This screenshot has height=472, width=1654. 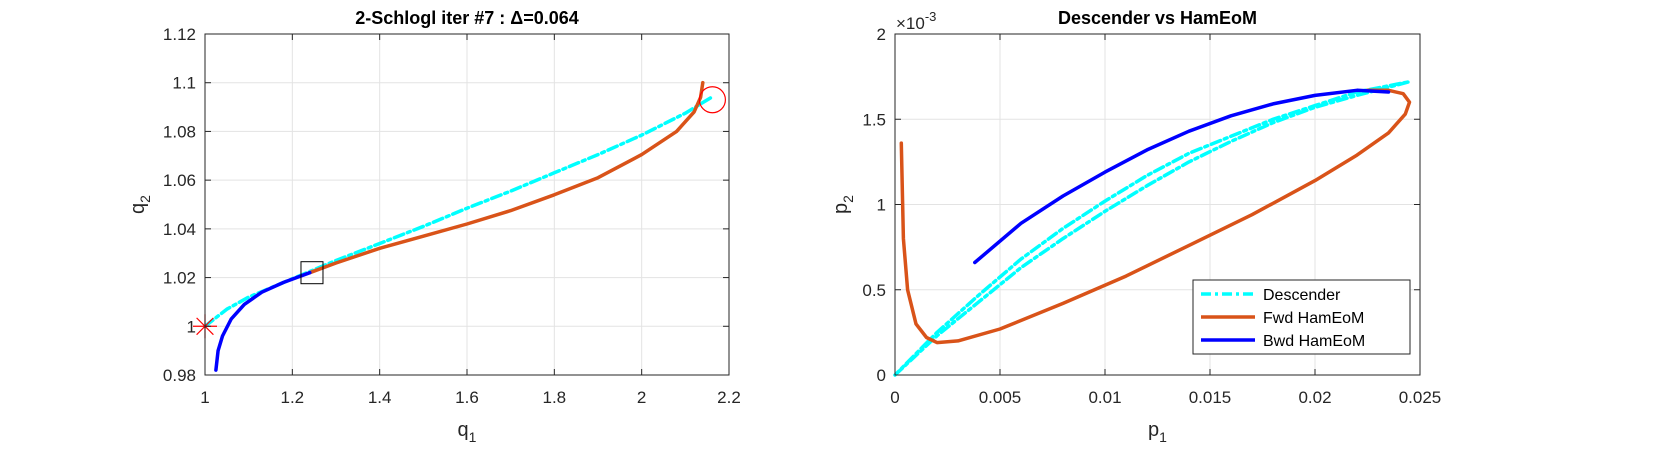 I want to click on legend-label: Bwd HamEoM, so click(x=1314, y=341).